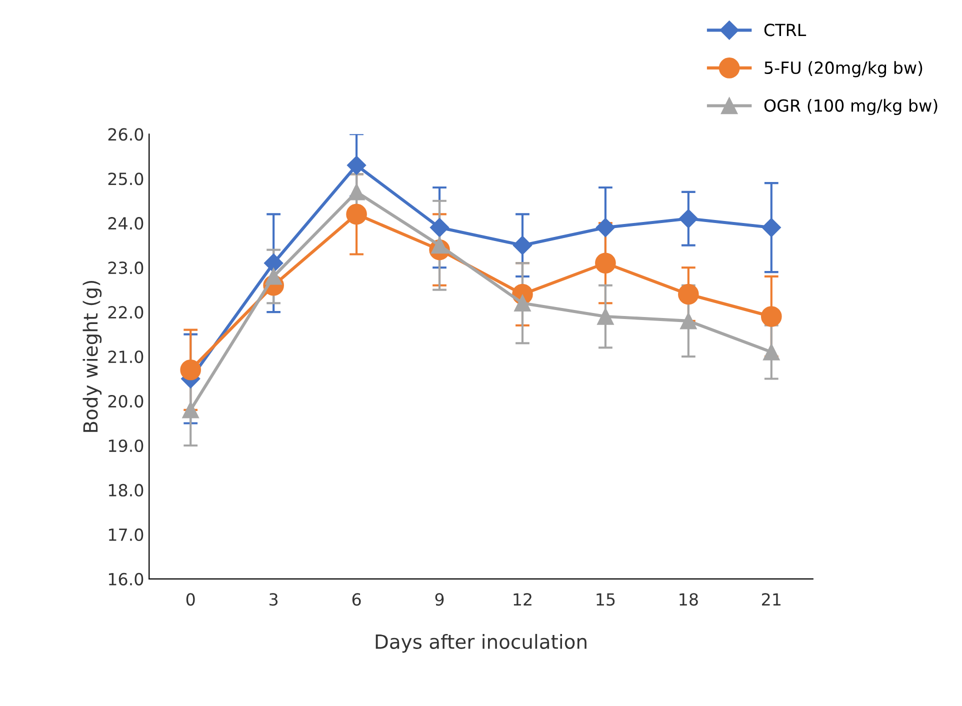  Describe the element at coordinates (126, 312) in the screenshot. I see `y-tick-label: 22.0` at that location.